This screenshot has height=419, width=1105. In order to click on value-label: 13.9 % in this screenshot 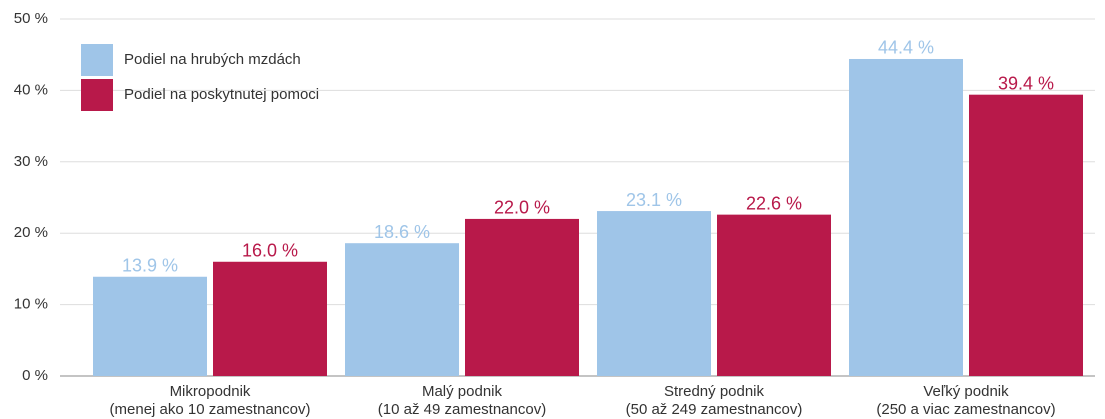, I will do `click(150, 266)`.